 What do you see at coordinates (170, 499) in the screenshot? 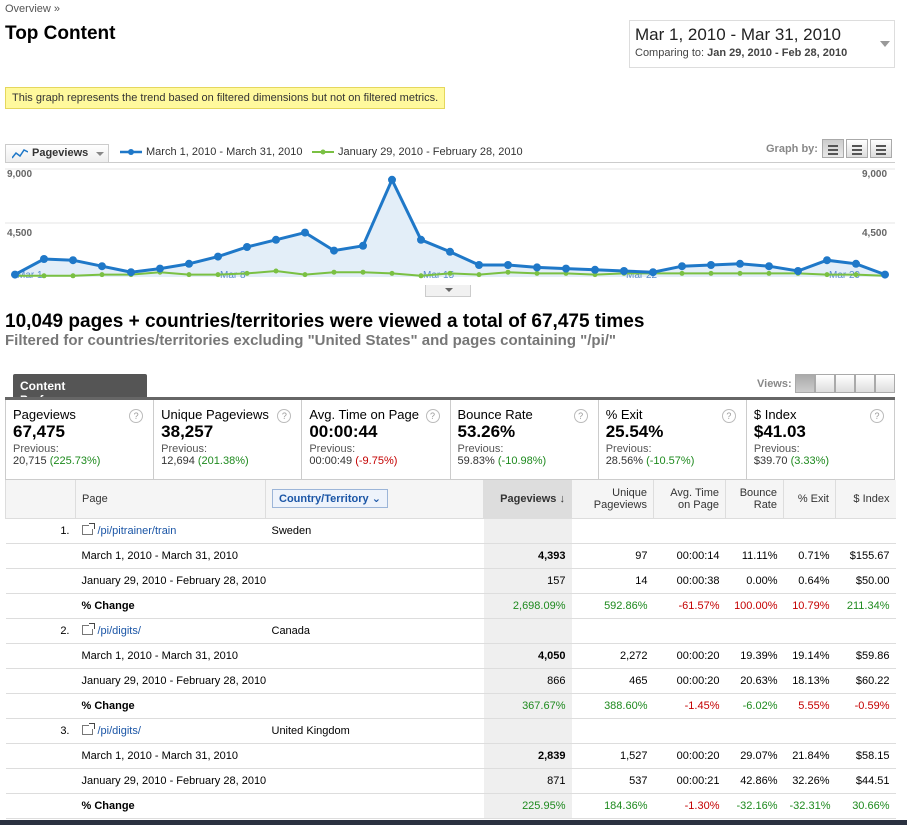
I see `header-page: Page` at bounding box center [170, 499].